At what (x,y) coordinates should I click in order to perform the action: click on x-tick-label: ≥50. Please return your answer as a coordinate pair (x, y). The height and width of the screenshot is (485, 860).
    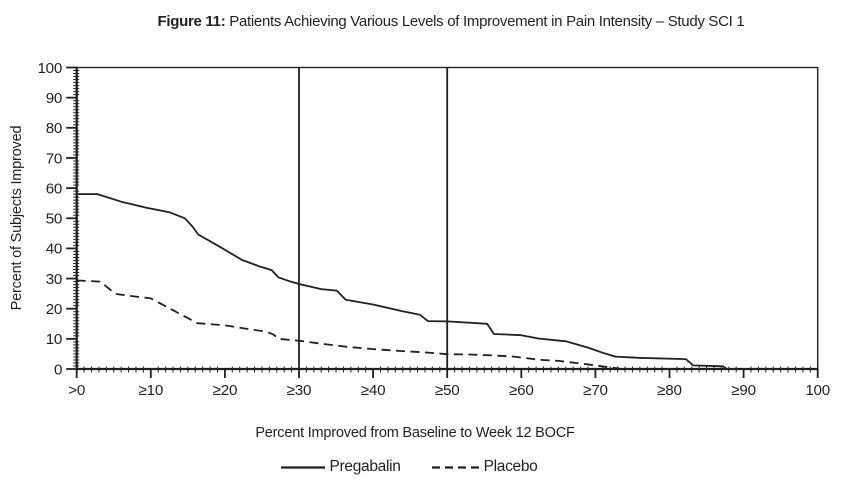
    Looking at the image, I should click on (447, 390).